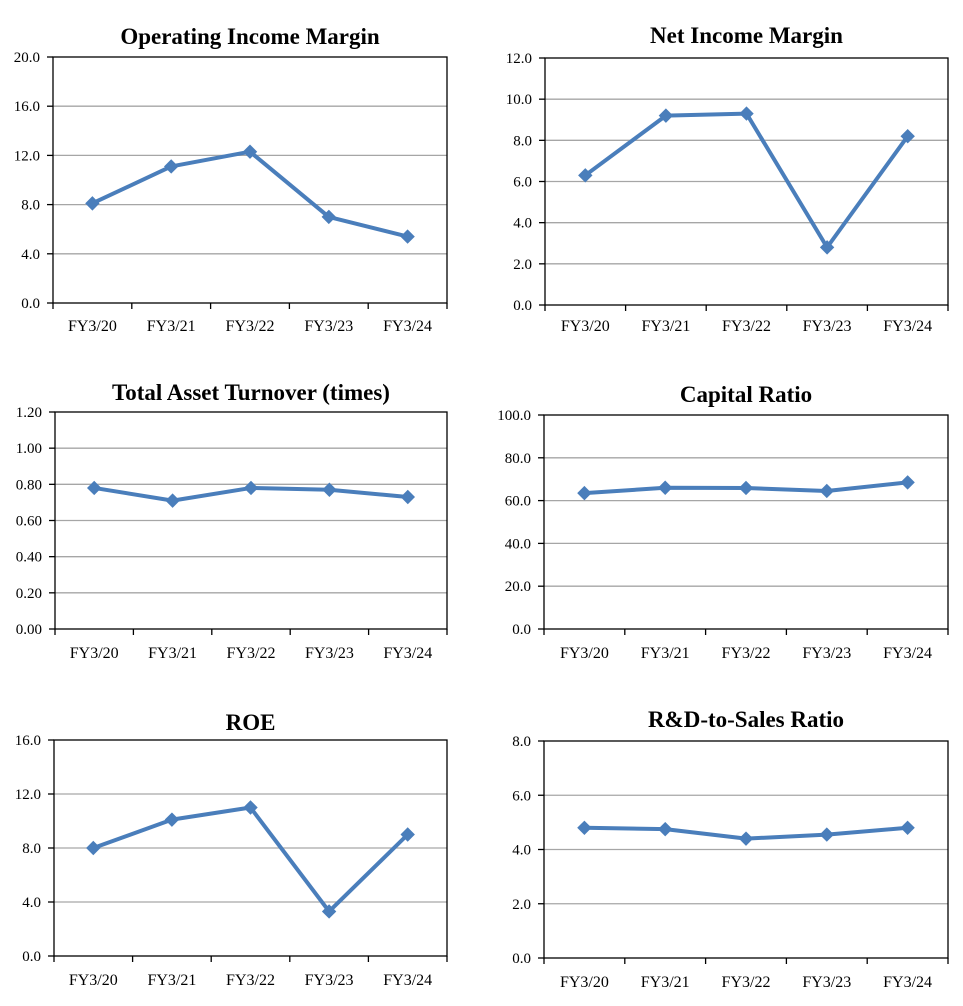 This screenshot has height=1006, width=963. Describe the element at coordinates (746, 394) in the screenshot. I see `chart-title: Capital Ratio` at that location.